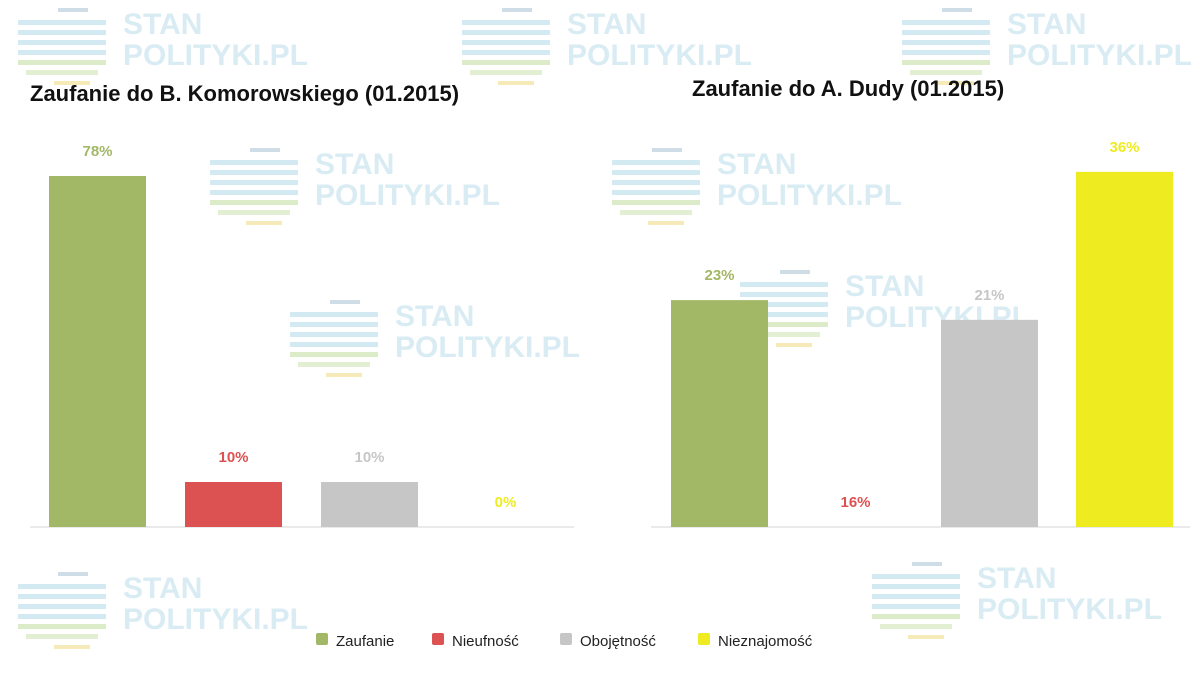 The width and height of the screenshot is (1200, 680). I want to click on legend-swatch-nieznajomosc, so click(704, 639).